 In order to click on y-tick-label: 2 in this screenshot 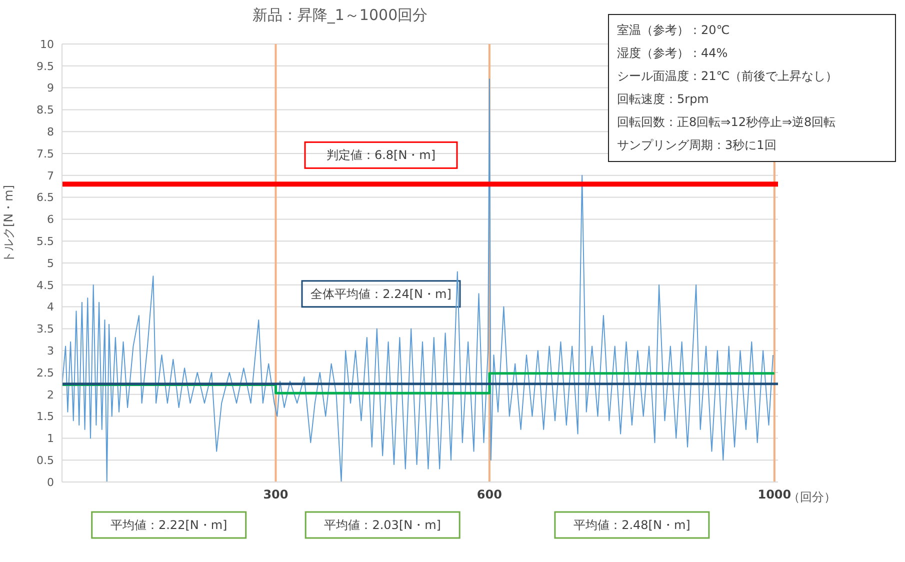, I will do `click(50, 395)`.